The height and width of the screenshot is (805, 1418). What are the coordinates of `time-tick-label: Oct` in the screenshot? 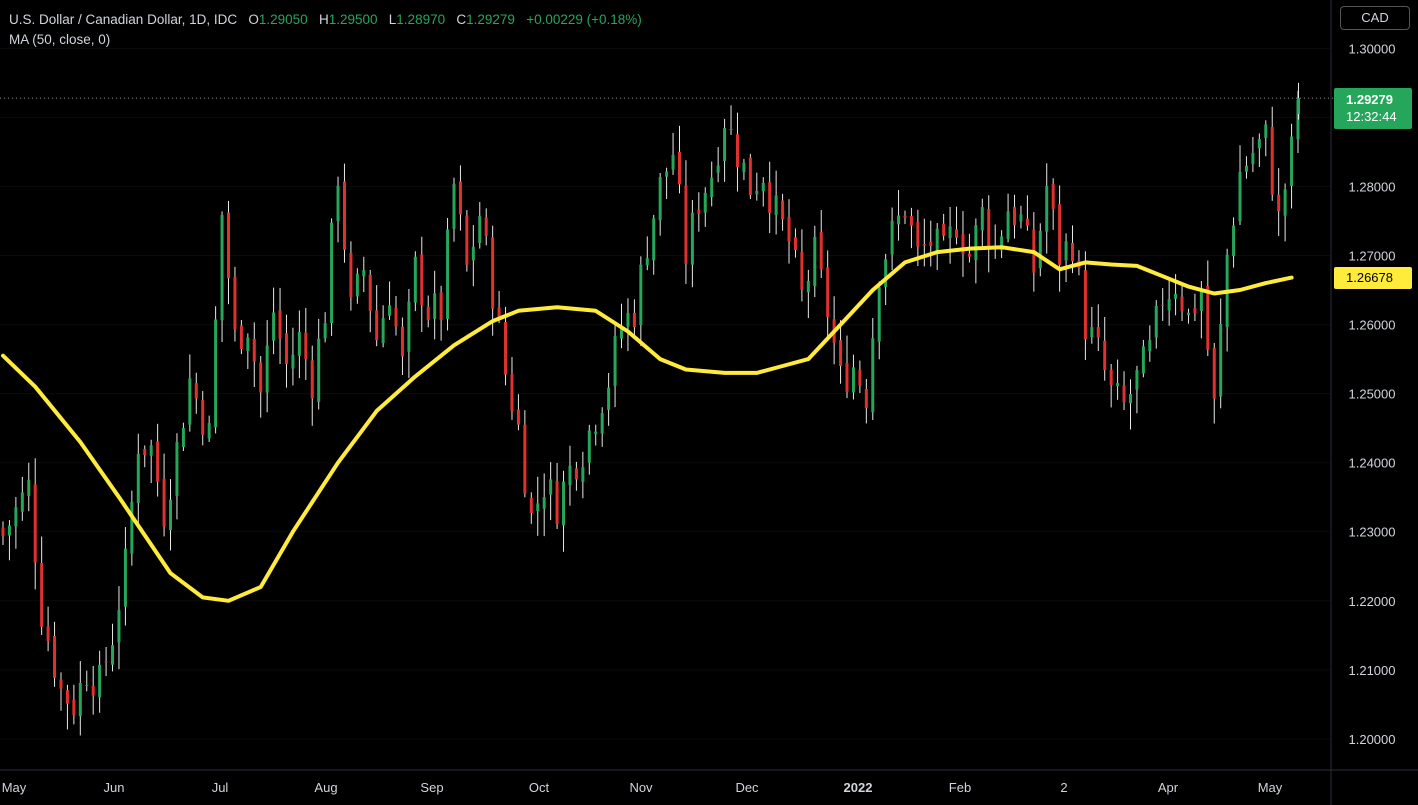 It's located at (539, 787).